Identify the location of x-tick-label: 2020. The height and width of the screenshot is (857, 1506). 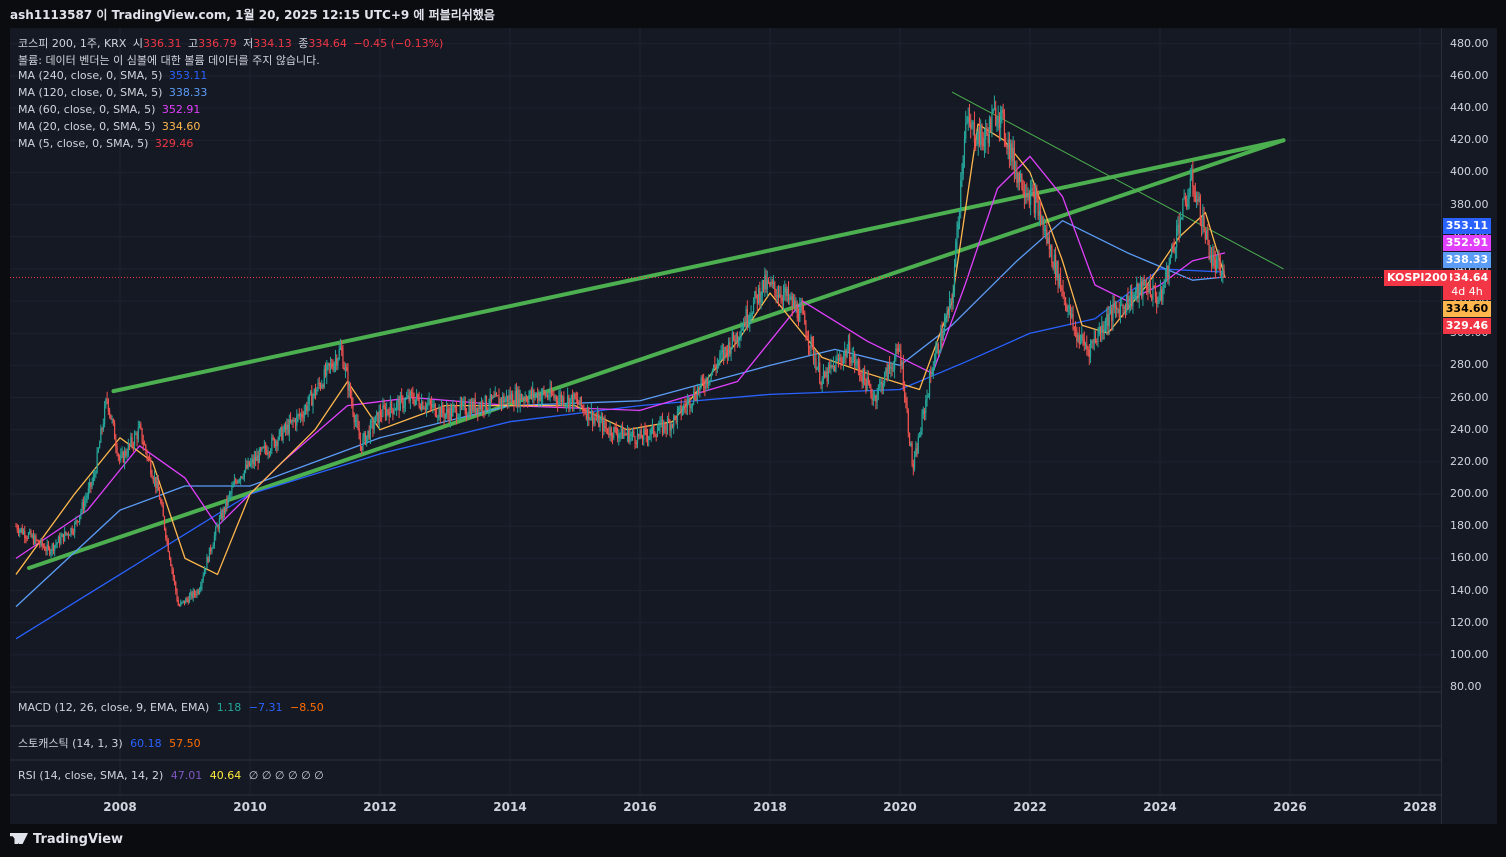
(900, 807).